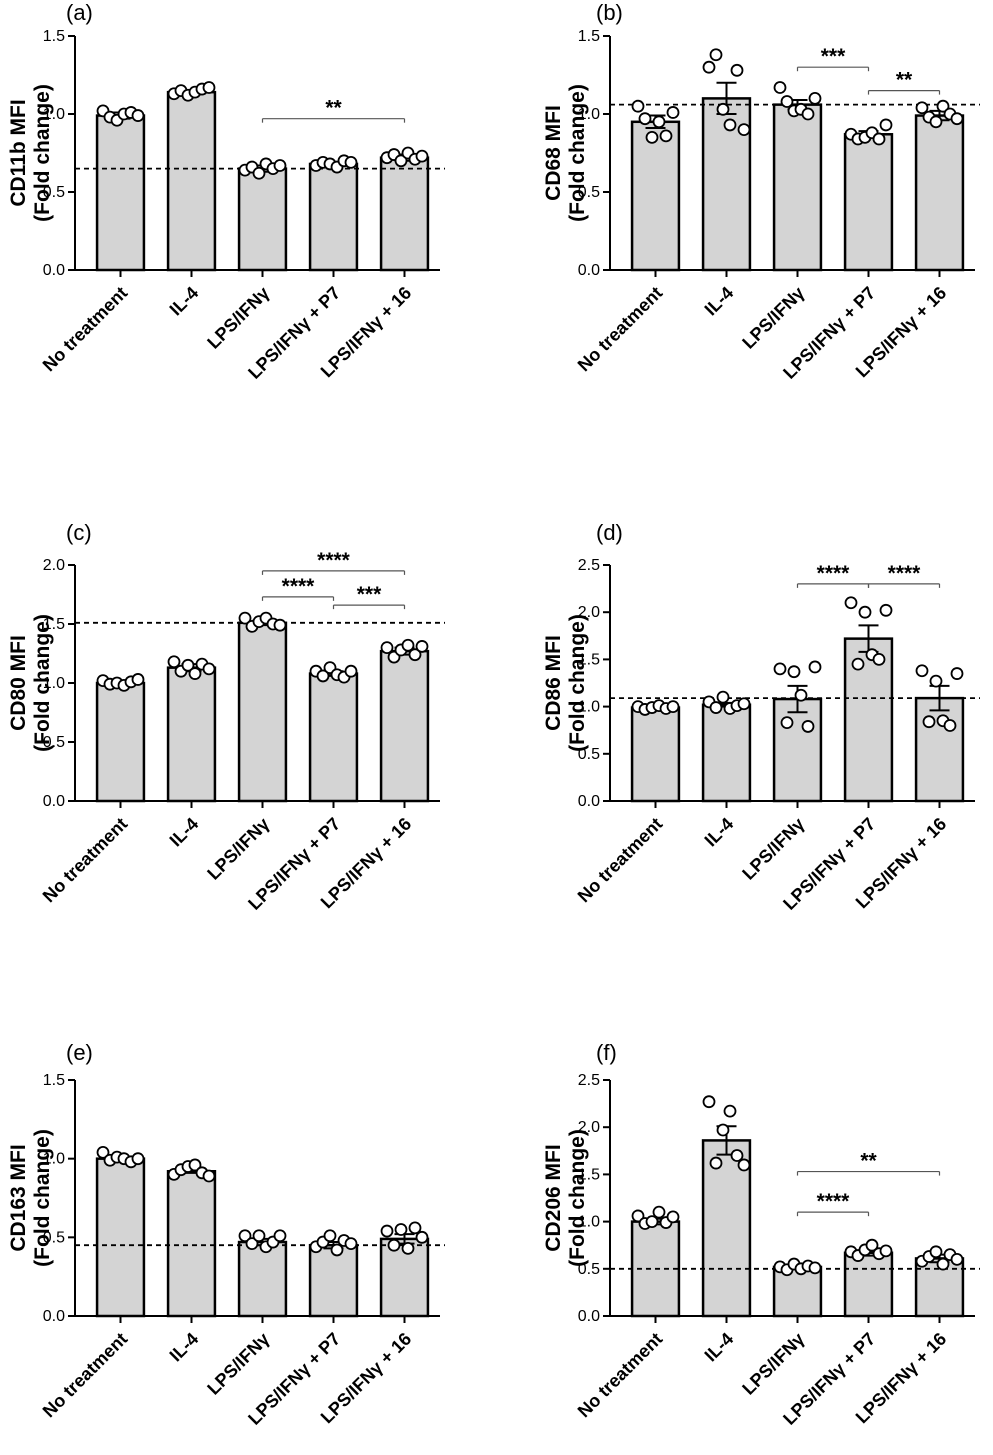  What do you see at coordinates (54, 114) in the screenshot?
I see `y-tick-label: 1.0` at bounding box center [54, 114].